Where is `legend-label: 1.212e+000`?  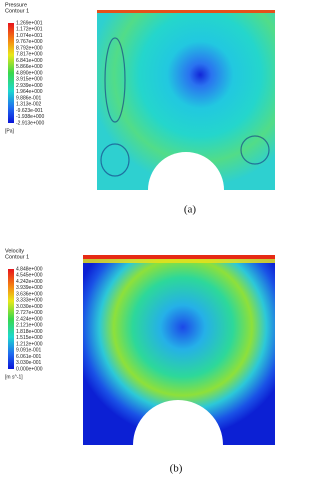 legend-label: 1.212e+000 is located at coordinates (29, 344).